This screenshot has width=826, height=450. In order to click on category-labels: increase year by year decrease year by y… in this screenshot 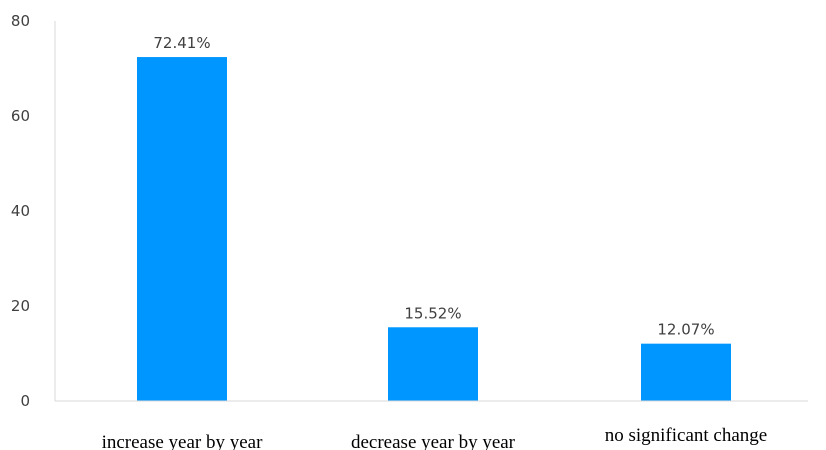, I will do `click(435, 437)`.